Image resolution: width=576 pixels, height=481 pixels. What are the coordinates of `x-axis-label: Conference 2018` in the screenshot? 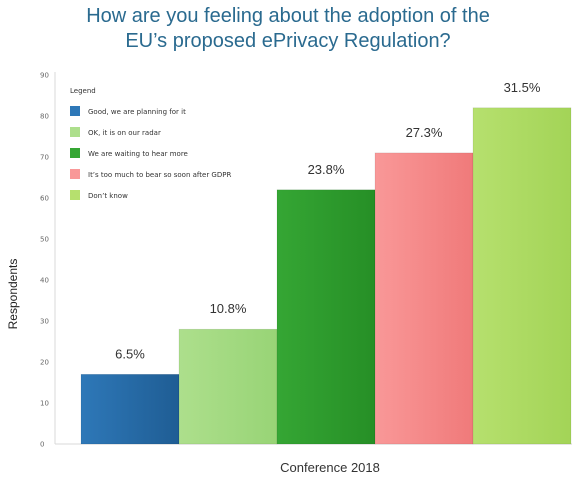 It's located at (330, 467).